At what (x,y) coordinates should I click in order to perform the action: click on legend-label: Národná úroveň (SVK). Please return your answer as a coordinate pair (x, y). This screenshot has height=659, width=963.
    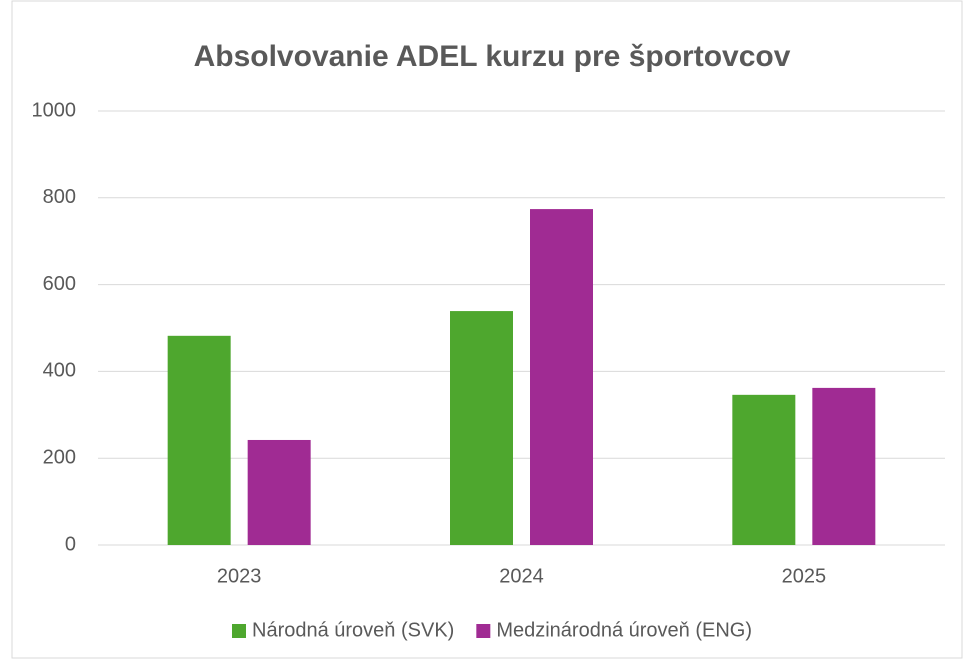
    Looking at the image, I should click on (353, 630).